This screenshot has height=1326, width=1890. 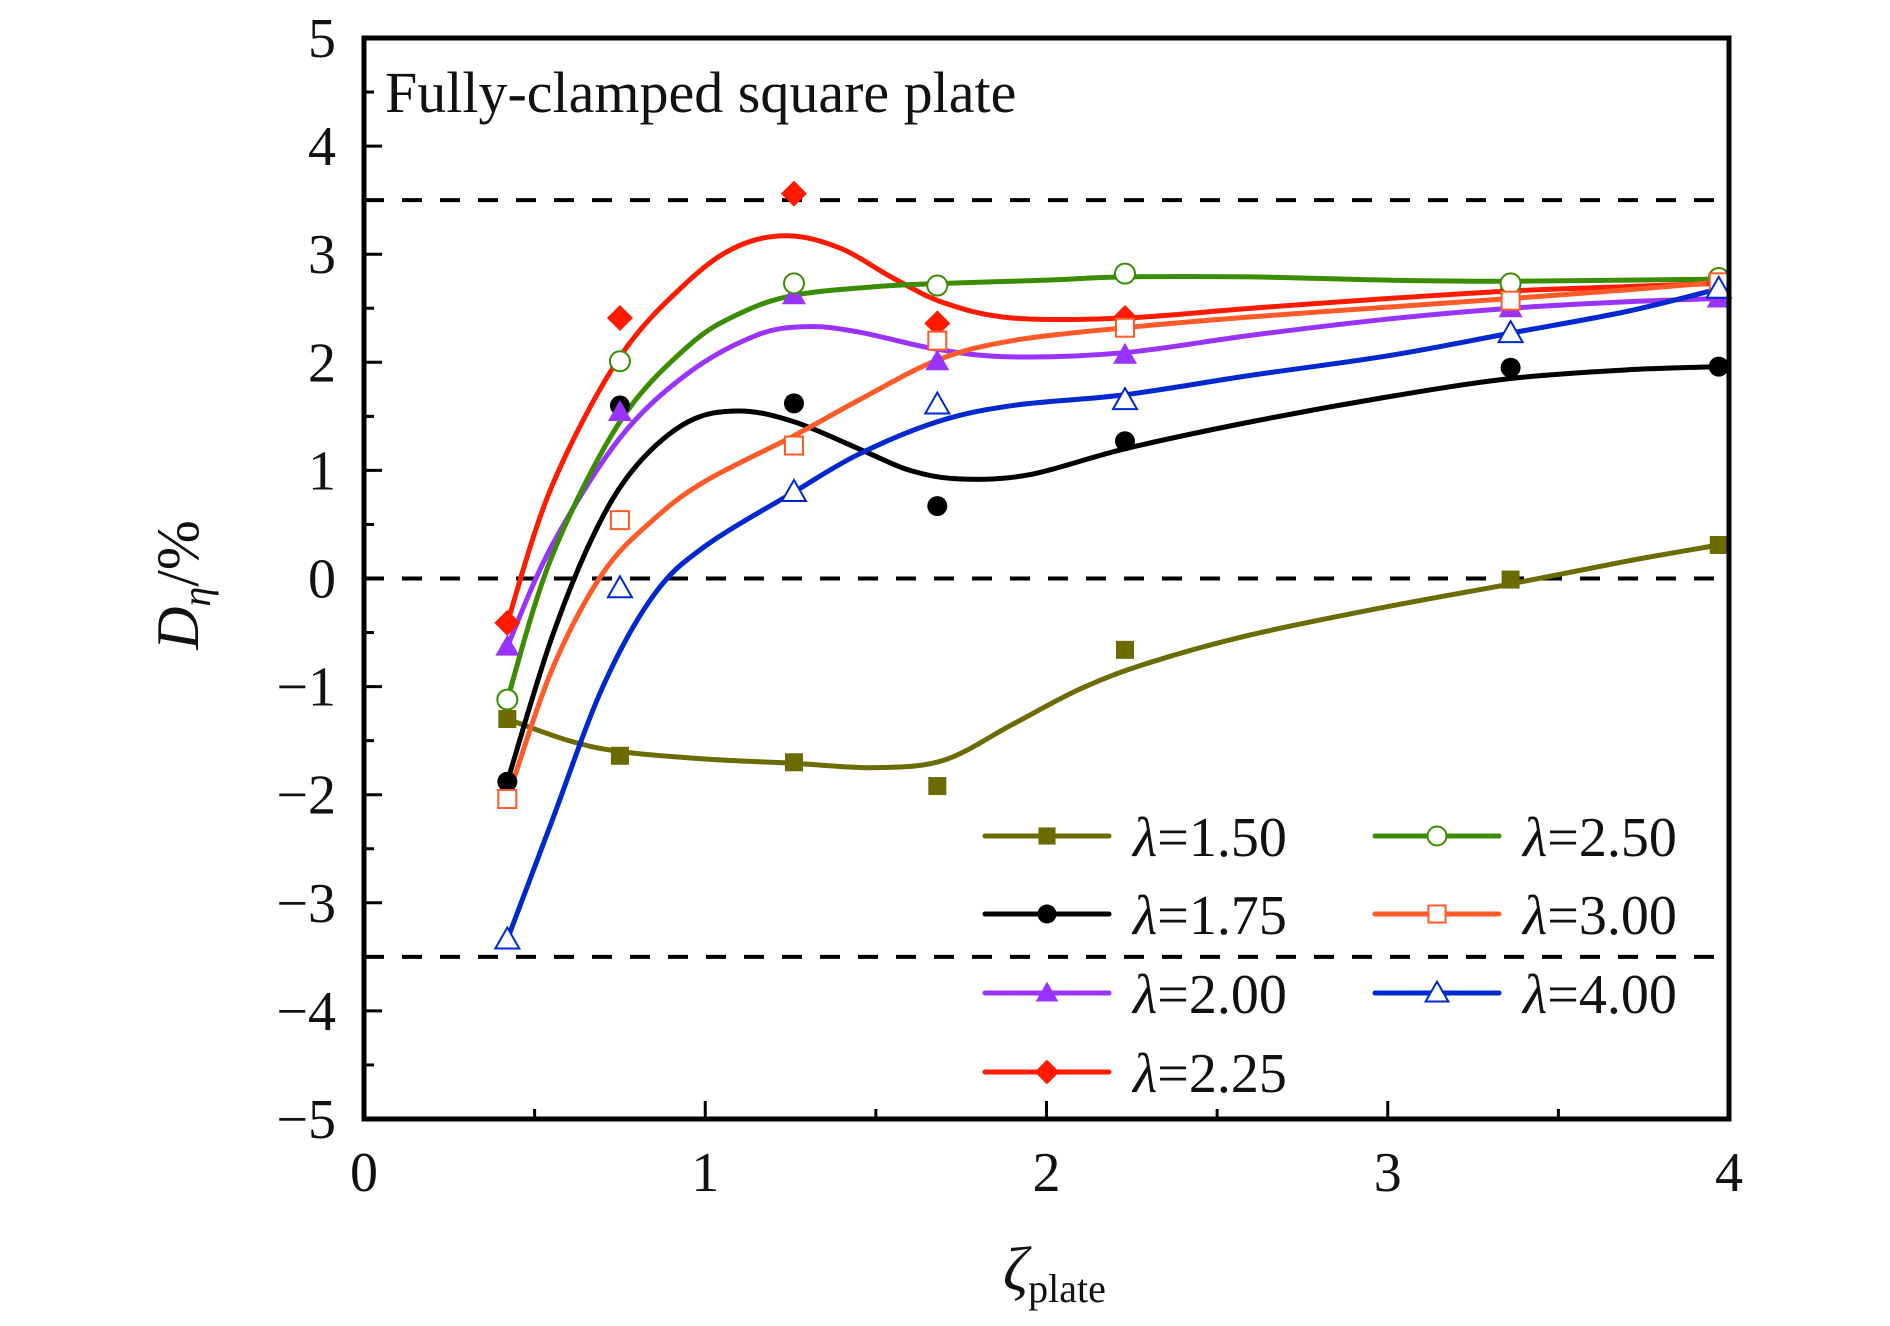 What do you see at coordinates (306, 1012) in the screenshot?
I see `y-tick-label: −4` at bounding box center [306, 1012].